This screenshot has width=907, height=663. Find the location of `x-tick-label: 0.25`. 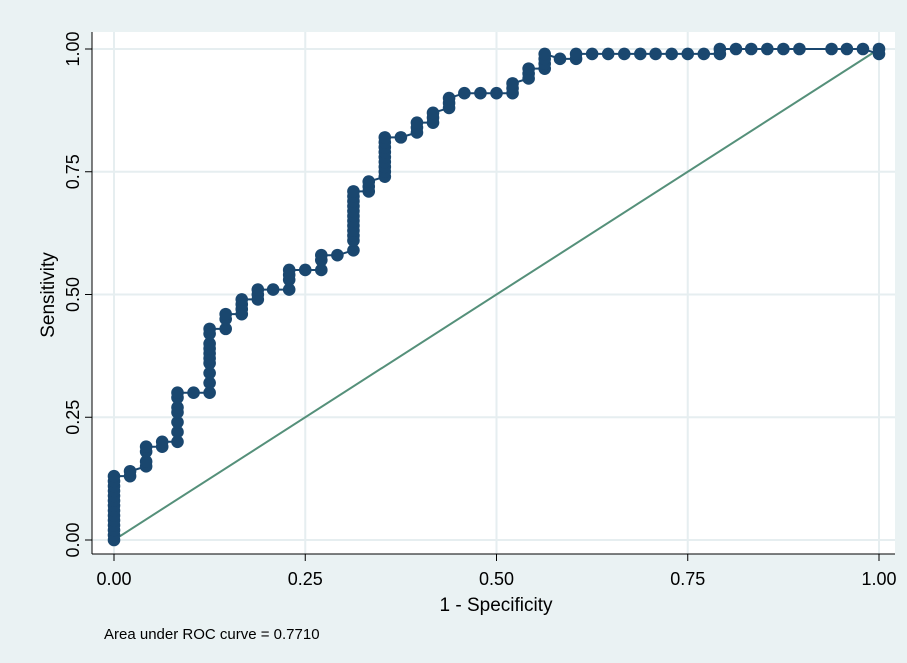

x-tick-label: 0.25 is located at coordinates (305, 579).